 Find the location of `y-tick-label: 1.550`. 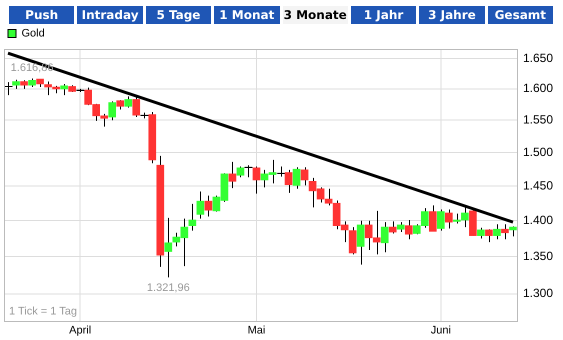

y-tick-label: 1.550 is located at coordinates (538, 119).